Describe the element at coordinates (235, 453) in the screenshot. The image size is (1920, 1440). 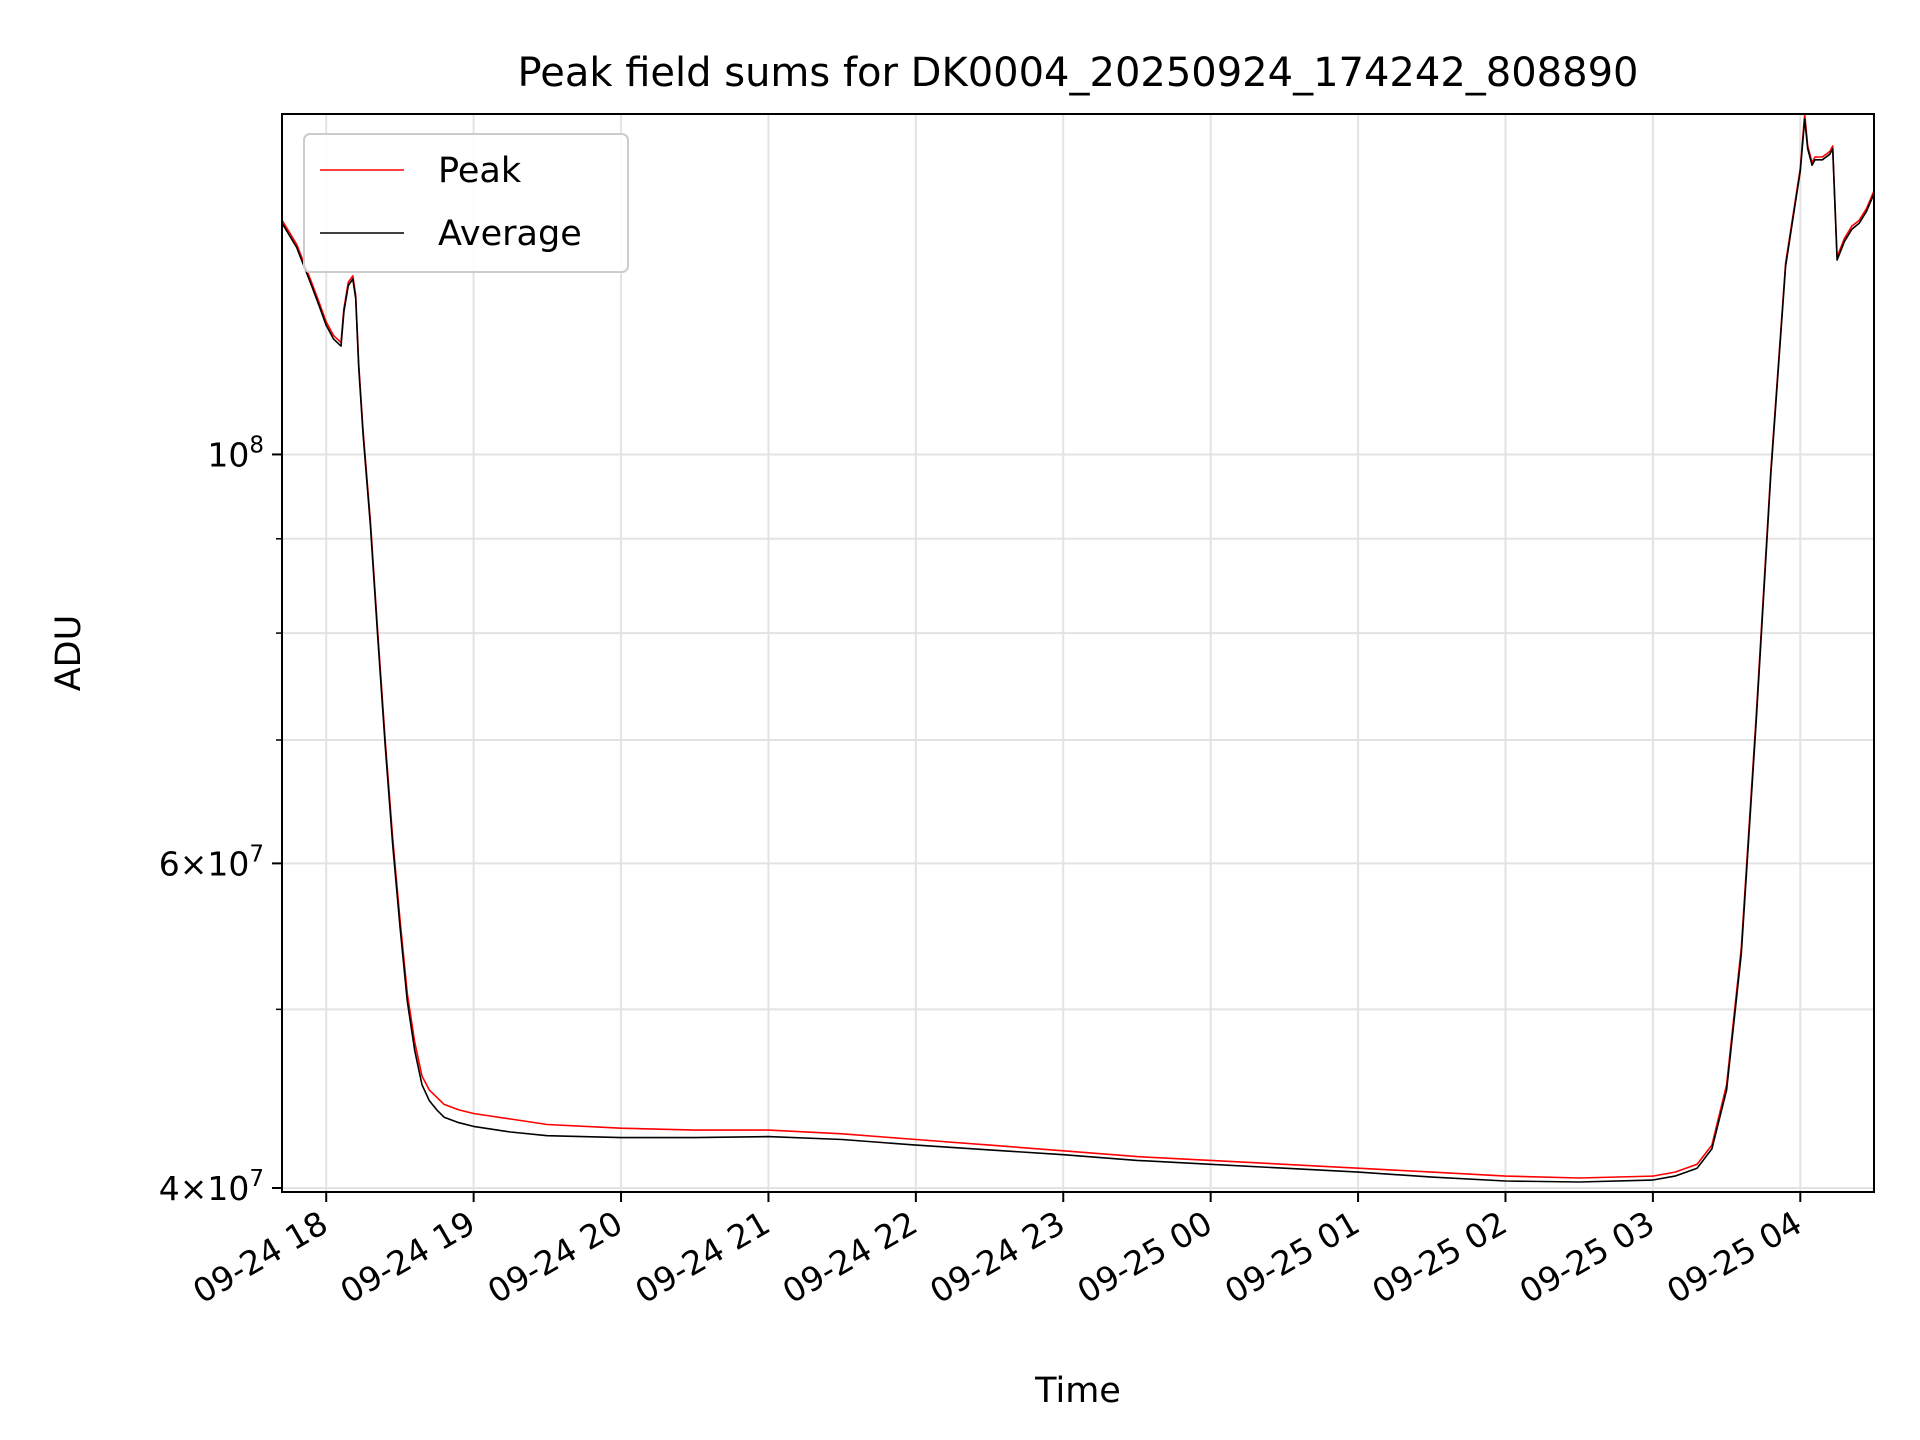
I see `y-tick-label: 108` at that location.